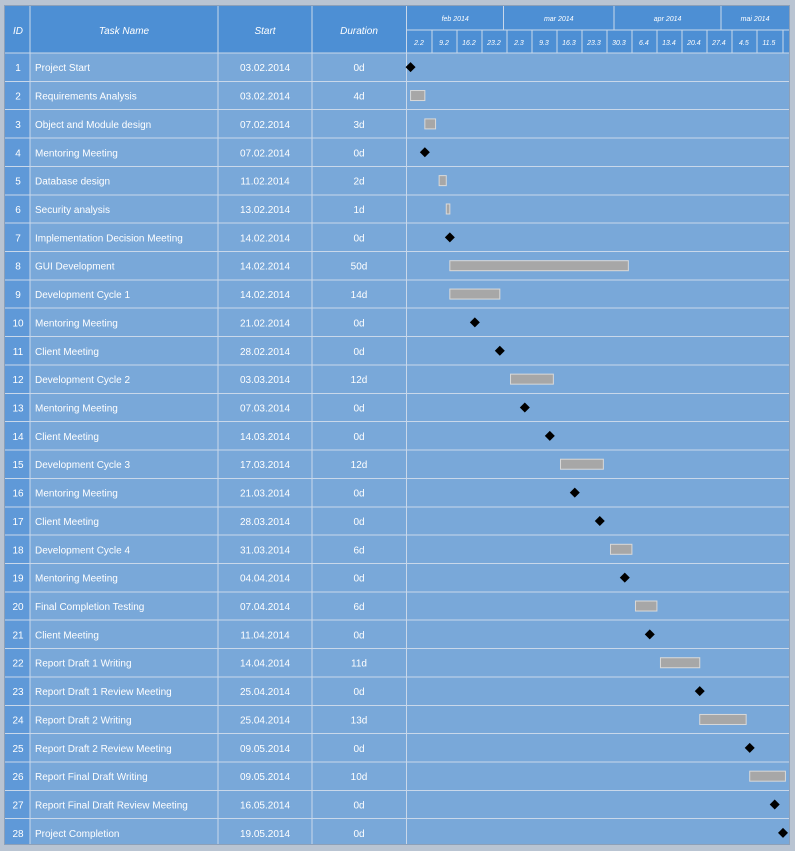 This screenshot has width=795, height=851. I want to click on task-name: Report Final Draft Review Meeting, so click(111, 806).